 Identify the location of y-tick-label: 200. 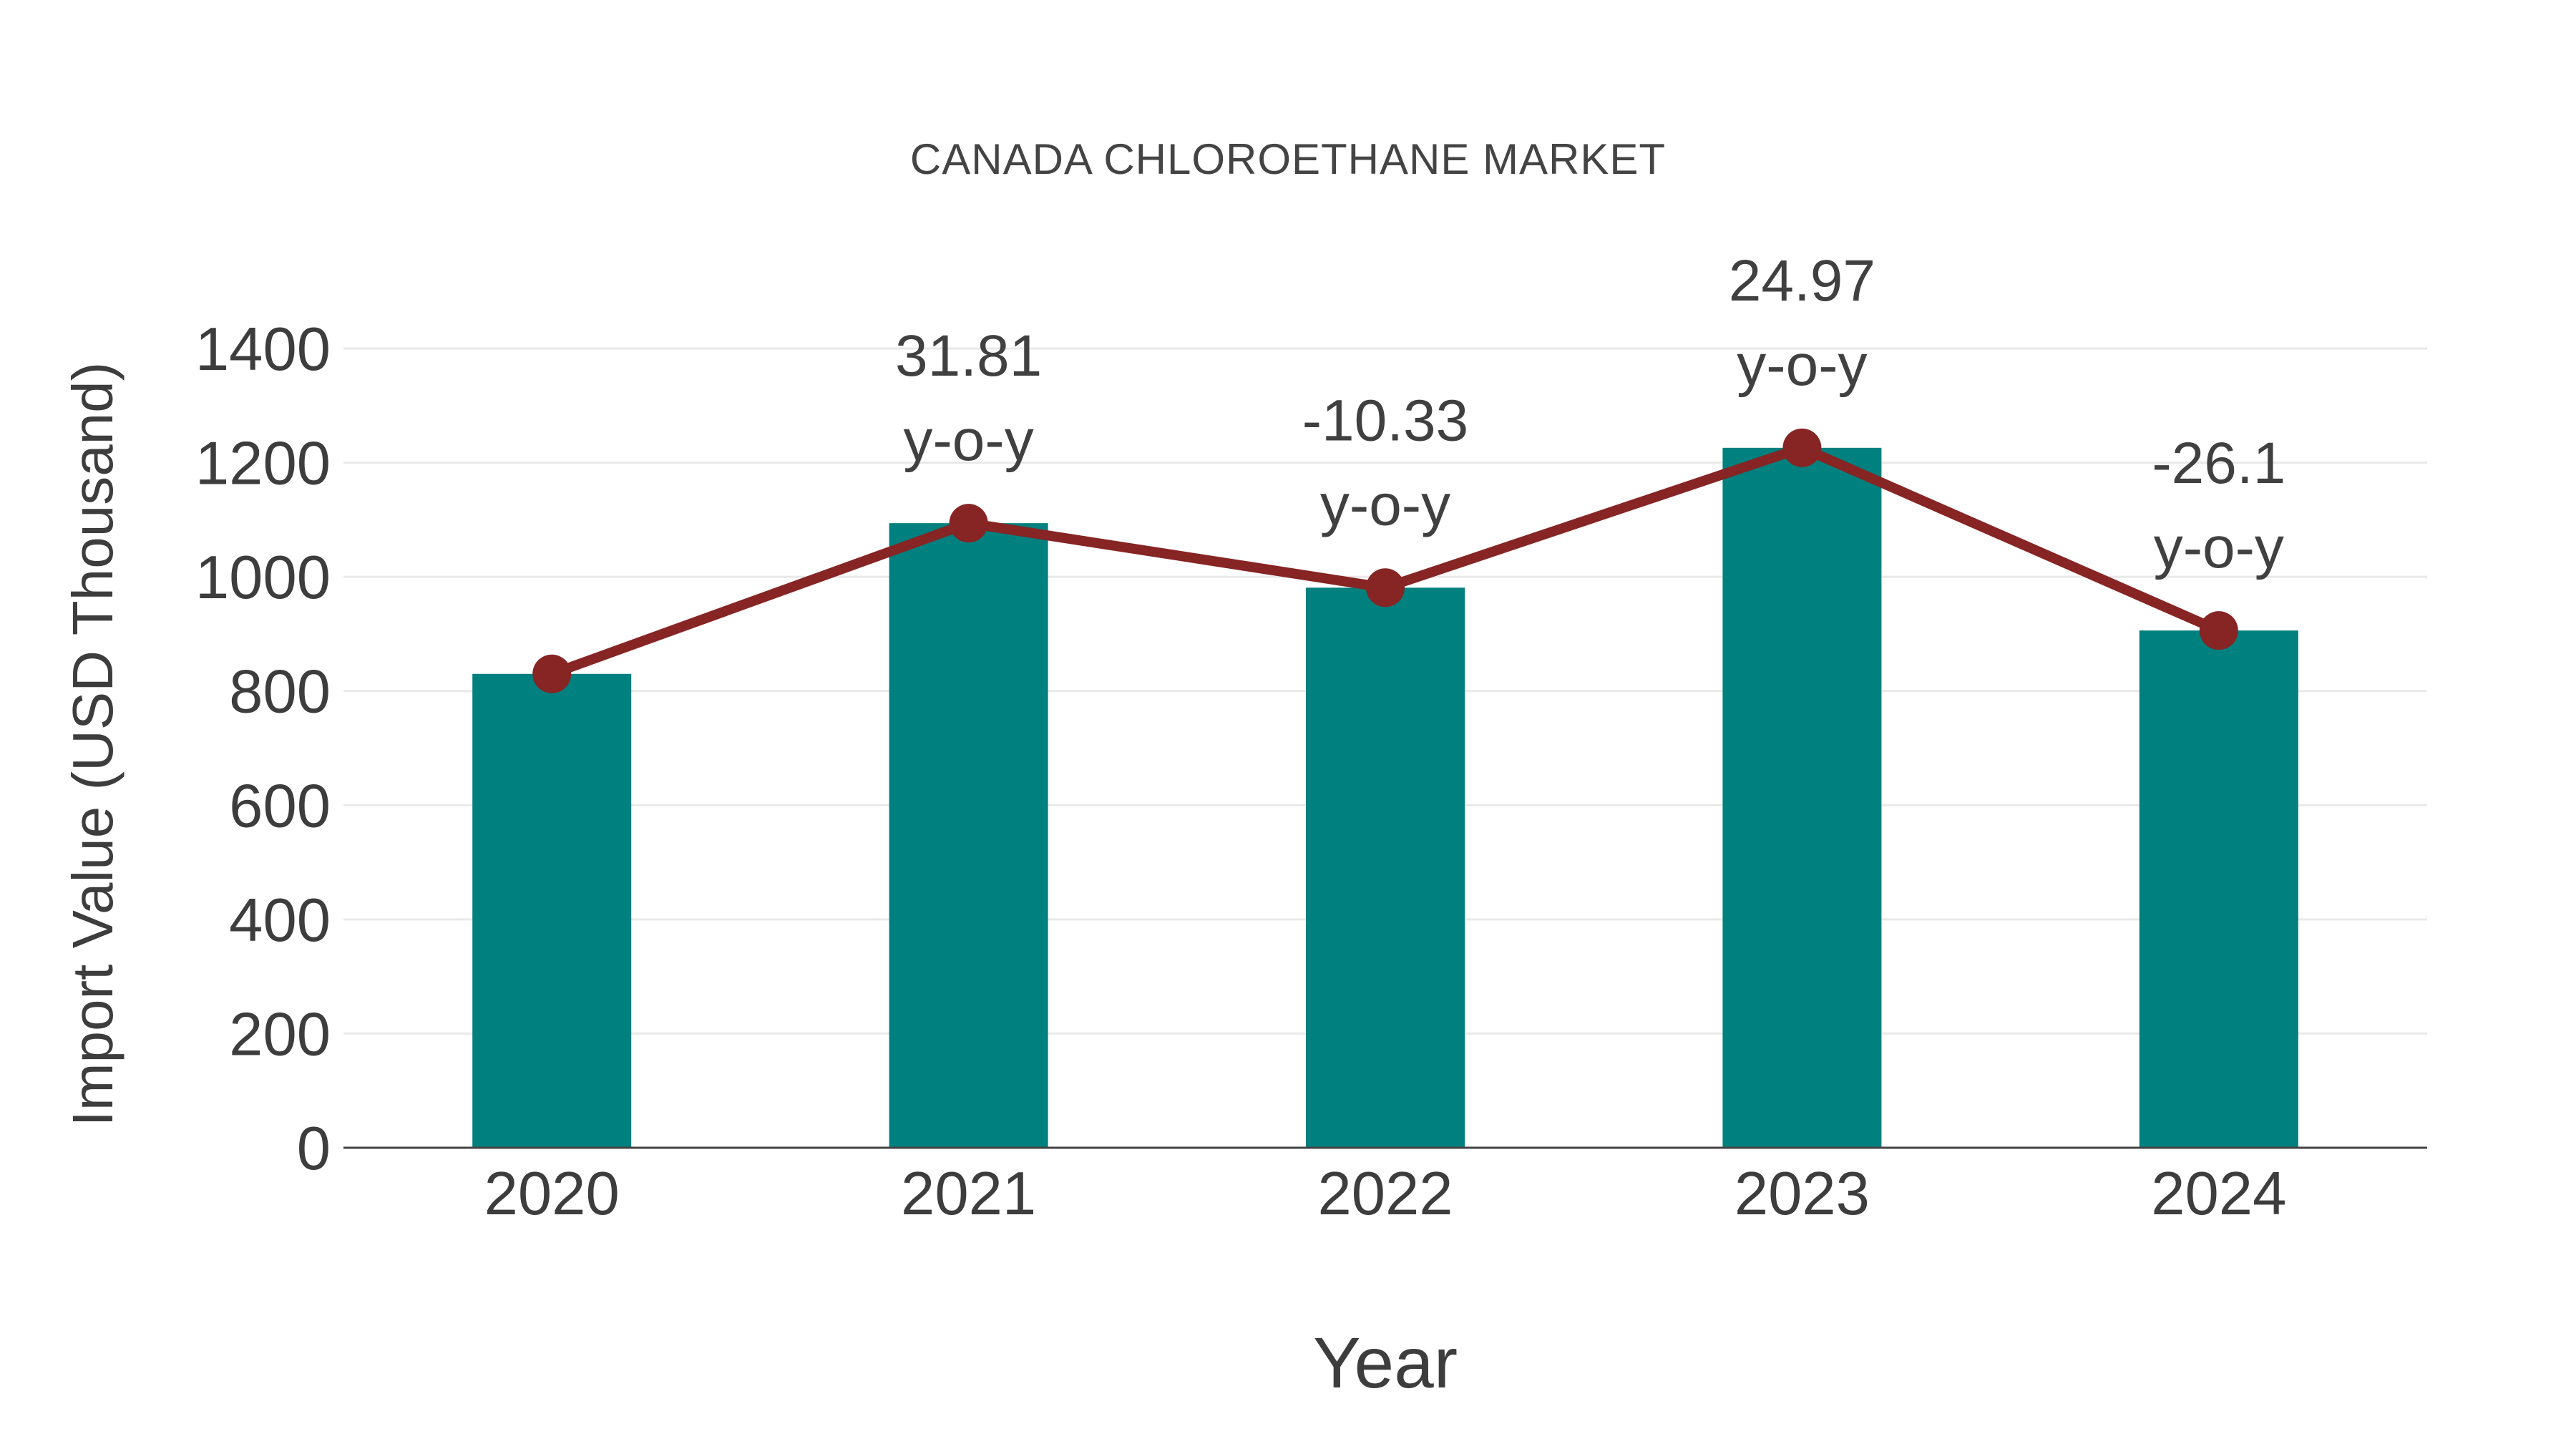
(280, 1034).